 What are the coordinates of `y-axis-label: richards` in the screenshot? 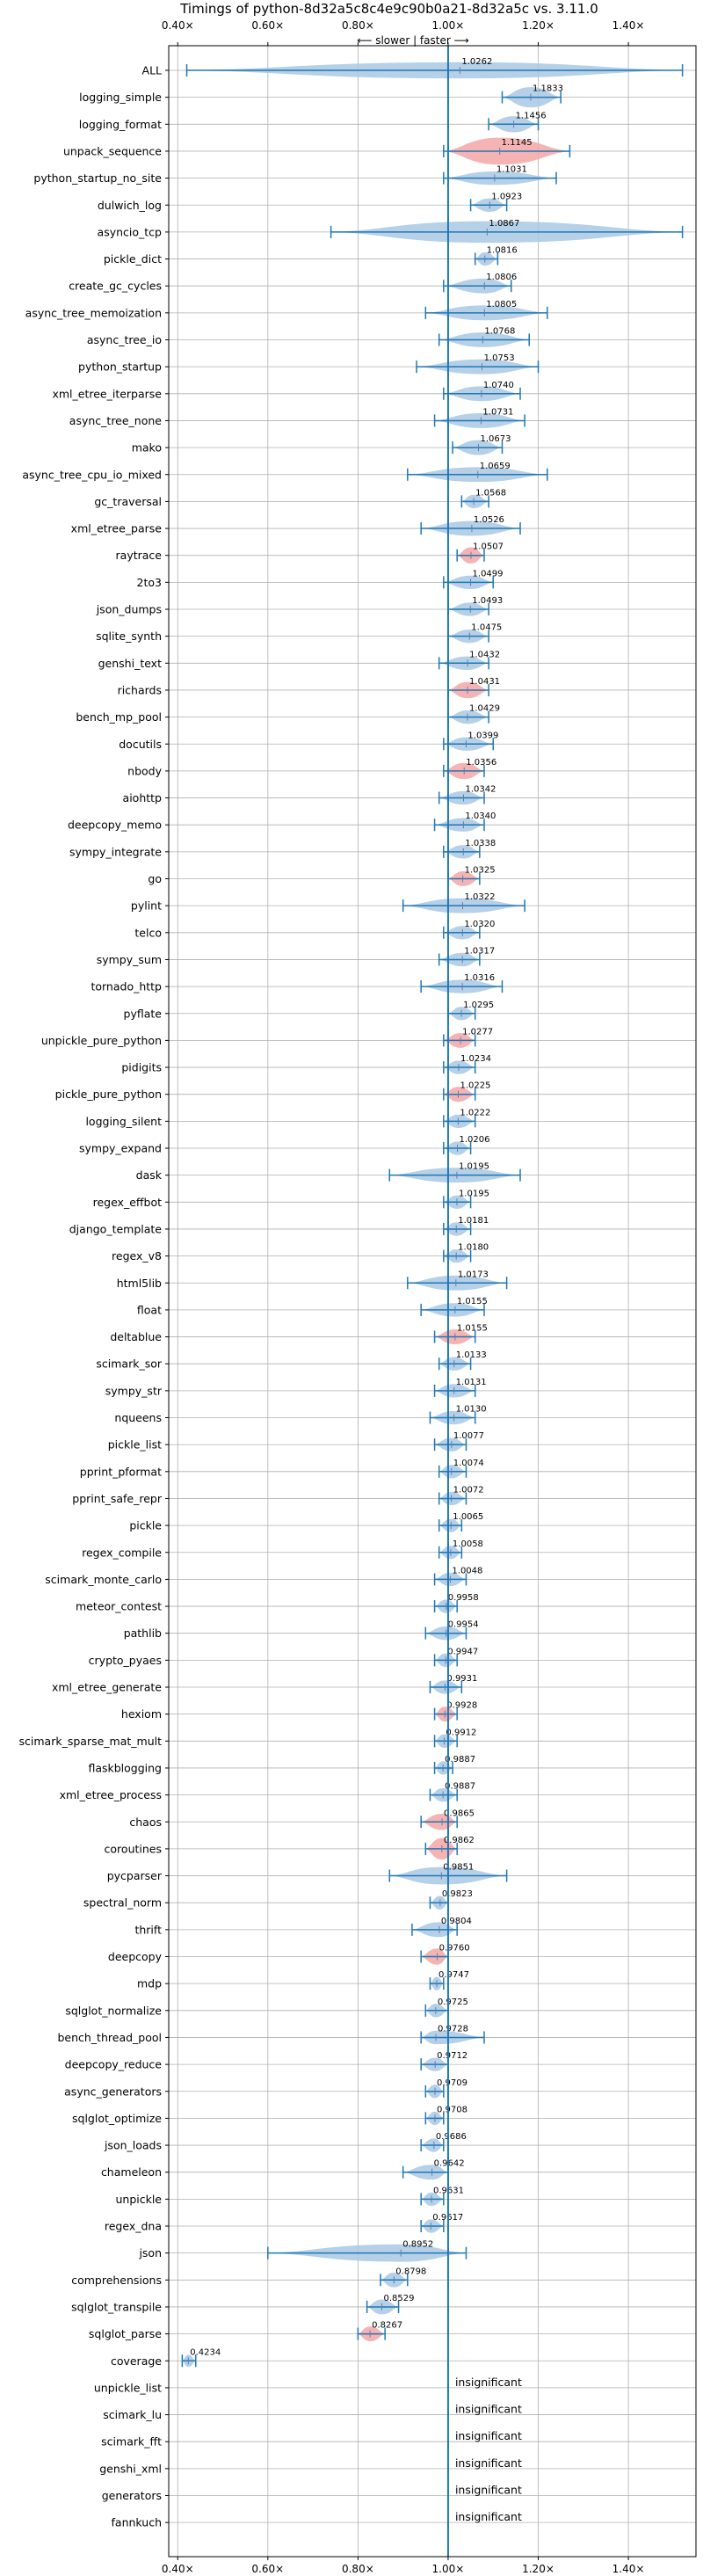 It's located at (140, 689).